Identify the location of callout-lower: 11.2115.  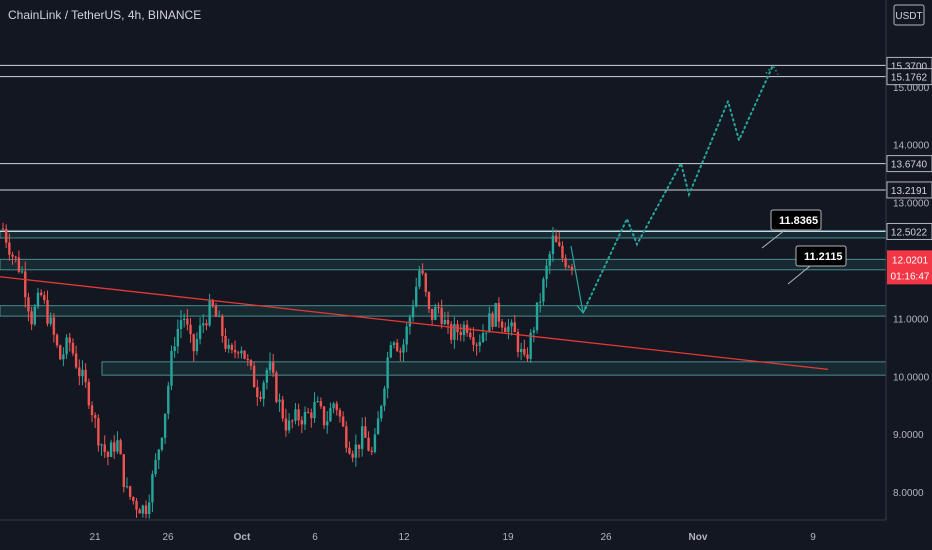
(817, 265).